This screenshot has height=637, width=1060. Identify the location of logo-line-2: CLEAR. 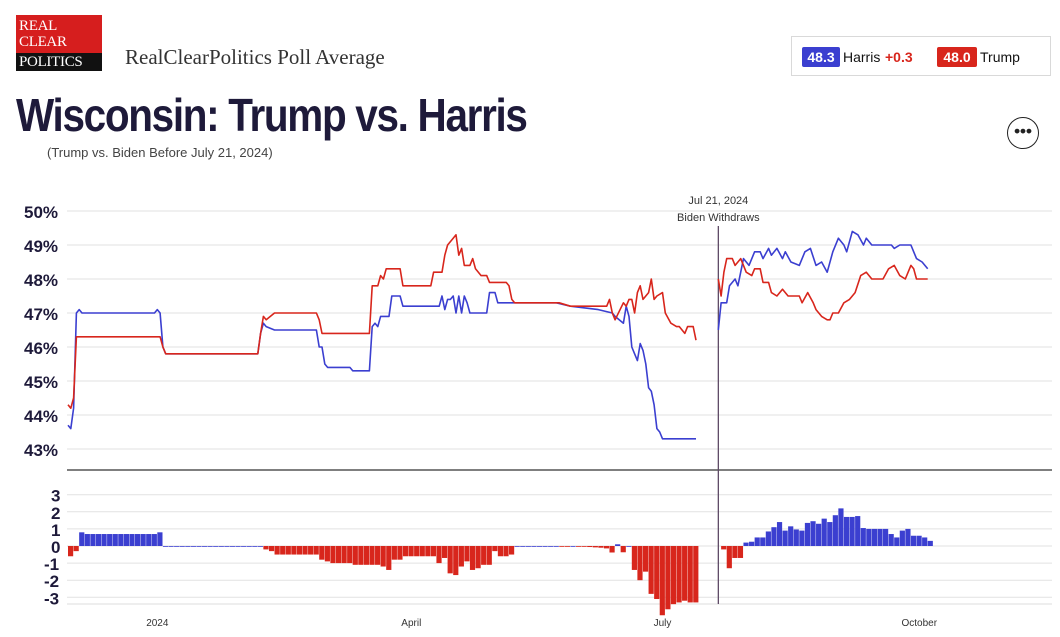
(43, 42).